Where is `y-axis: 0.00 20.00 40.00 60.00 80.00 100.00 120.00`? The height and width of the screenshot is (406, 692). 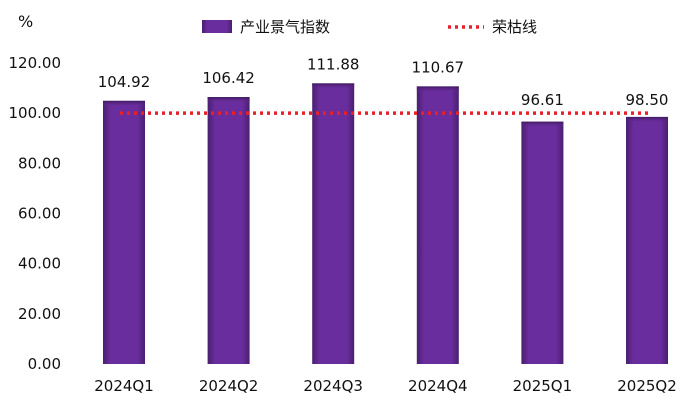 y-axis: 0.00 20.00 40.00 60.00 80.00 100.00 120.00 is located at coordinates (35, 213).